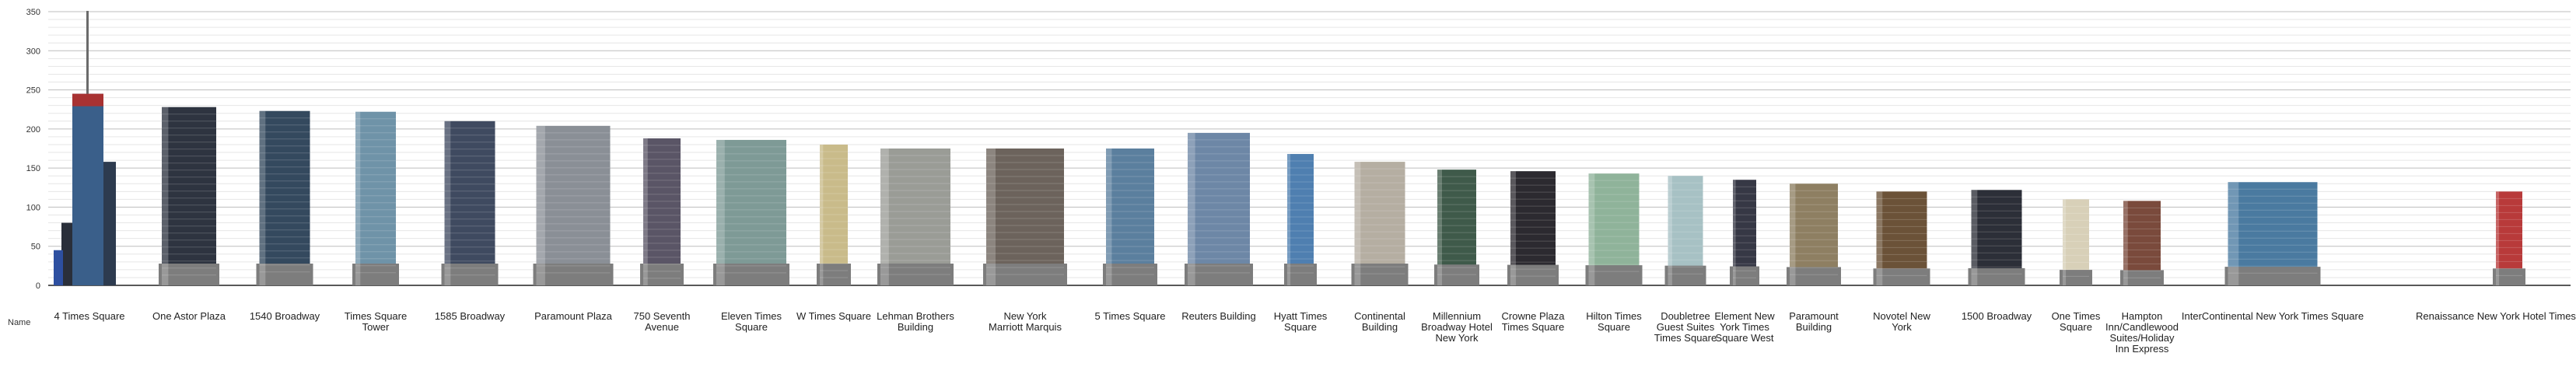  What do you see at coordinates (1614, 321) in the screenshot?
I see `building-name-label: Hilton Times Square` at bounding box center [1614, 321].